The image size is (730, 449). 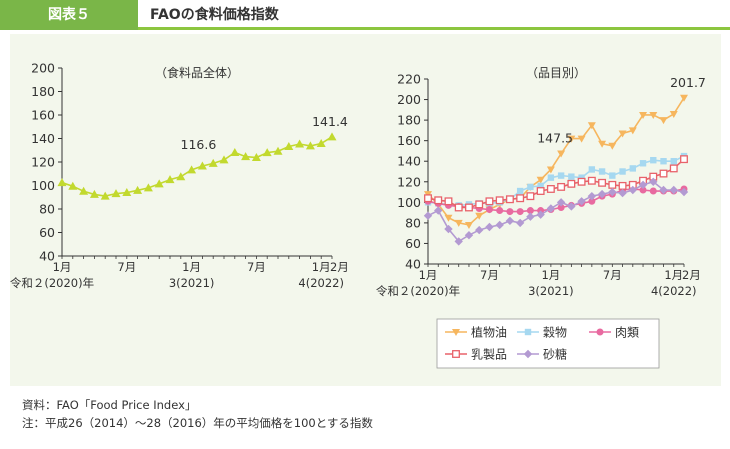 What do you see at coordinates (413, 222) in the screenshot?
I see `y-tick-label: 80` at bounding box center [413, 222].